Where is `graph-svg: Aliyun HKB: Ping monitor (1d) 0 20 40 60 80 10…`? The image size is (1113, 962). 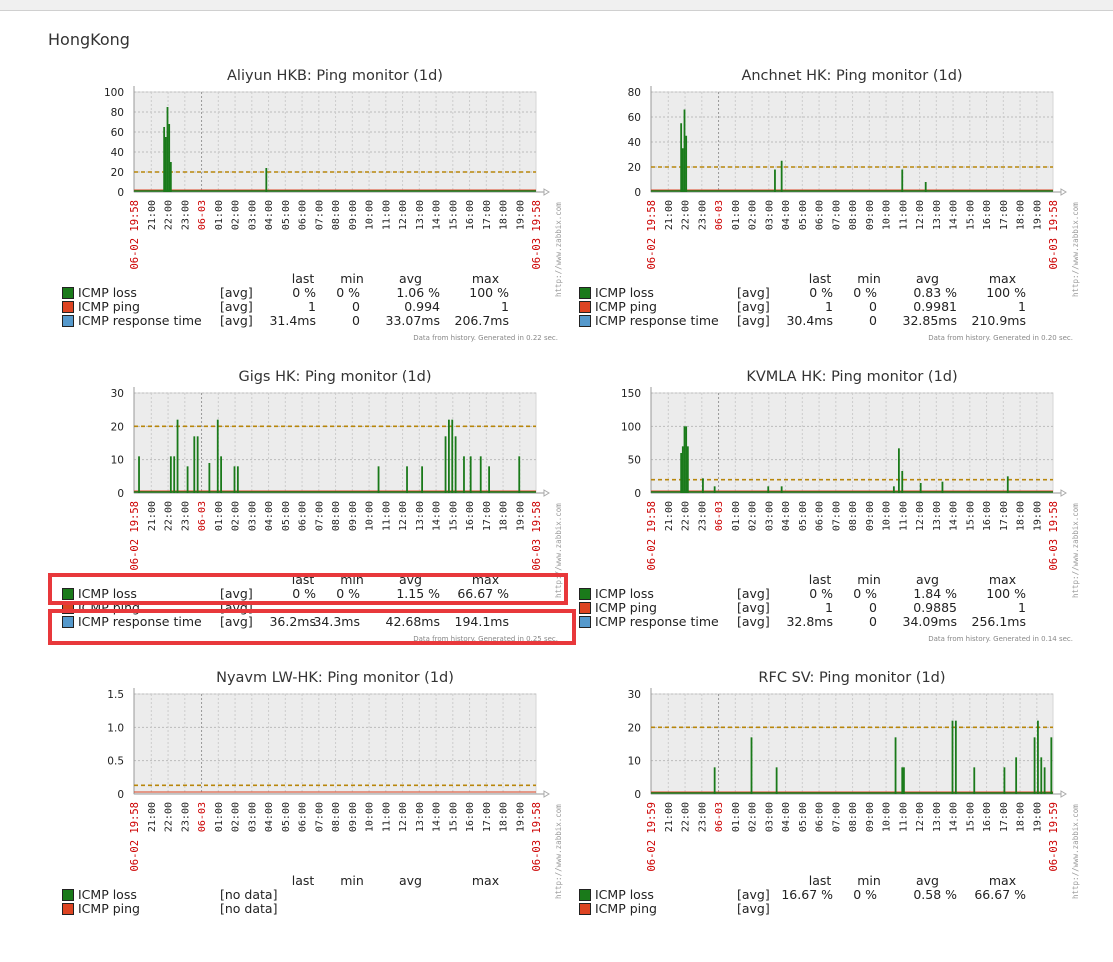
graph-svg: Aliyun HKB: Ping monitor (1d) 0 20 40 60 80 10… is located at coordinates (333, 182).